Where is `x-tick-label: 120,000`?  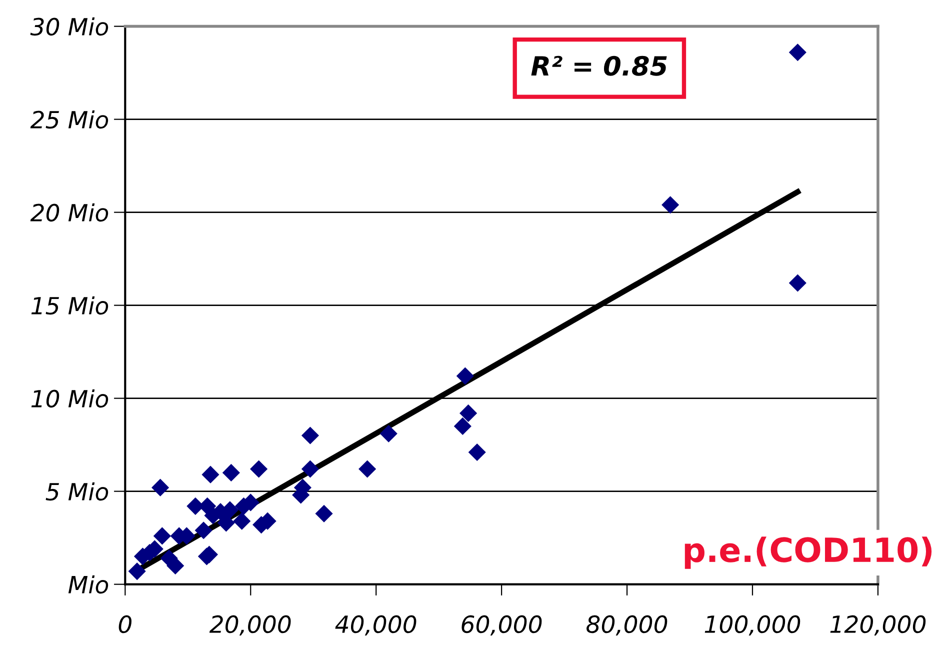 x-tick-label: 120,000 is located at coordinates (878, 625).